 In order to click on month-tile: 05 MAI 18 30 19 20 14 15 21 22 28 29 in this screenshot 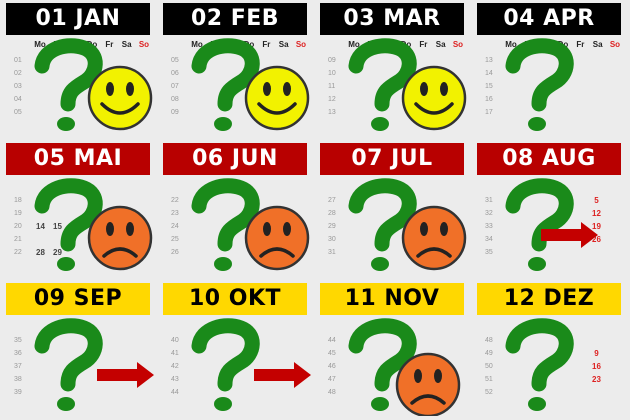, I will do `click(78, 208)`.